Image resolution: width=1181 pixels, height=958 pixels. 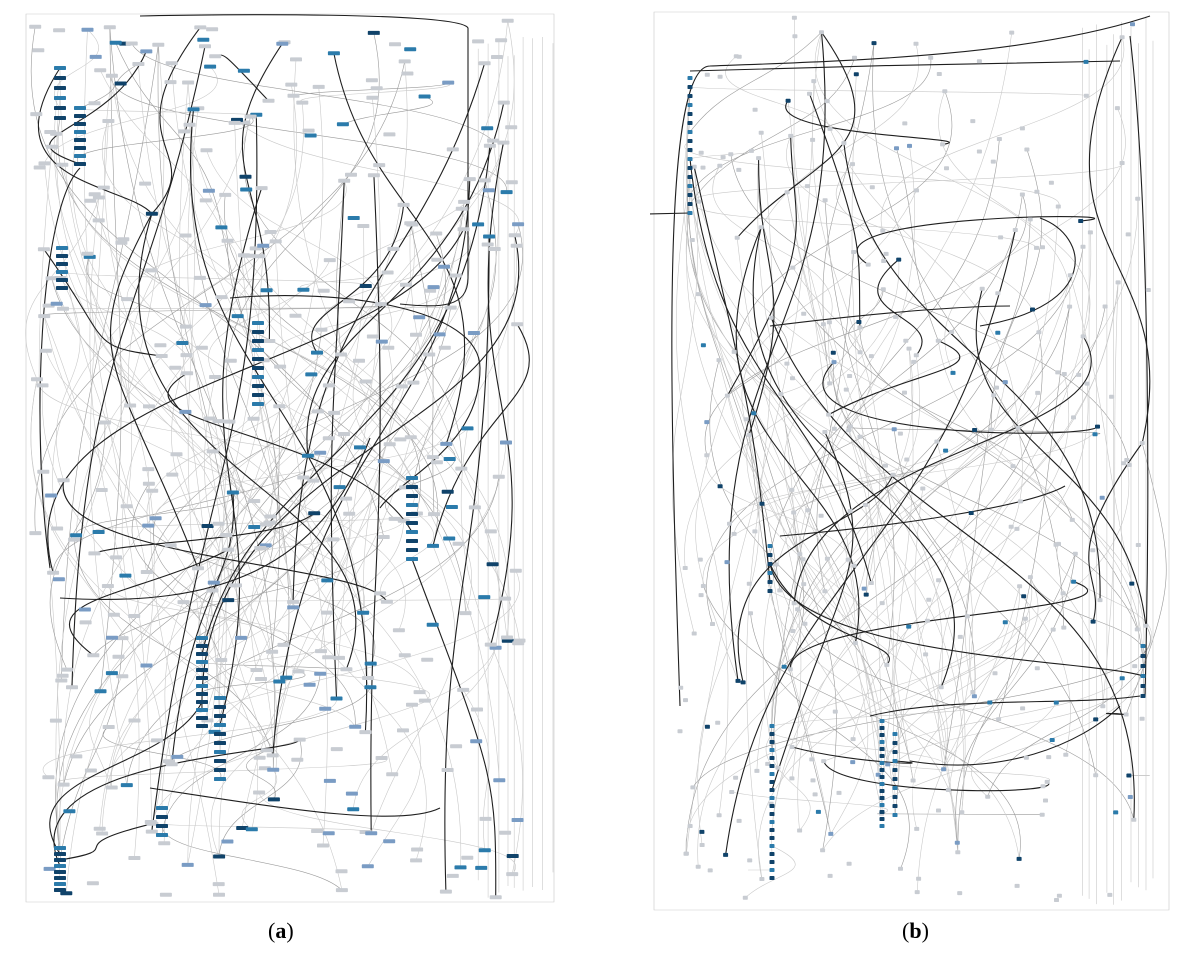 I want to click on outer-loop-edge, so click(x=60, y=368).